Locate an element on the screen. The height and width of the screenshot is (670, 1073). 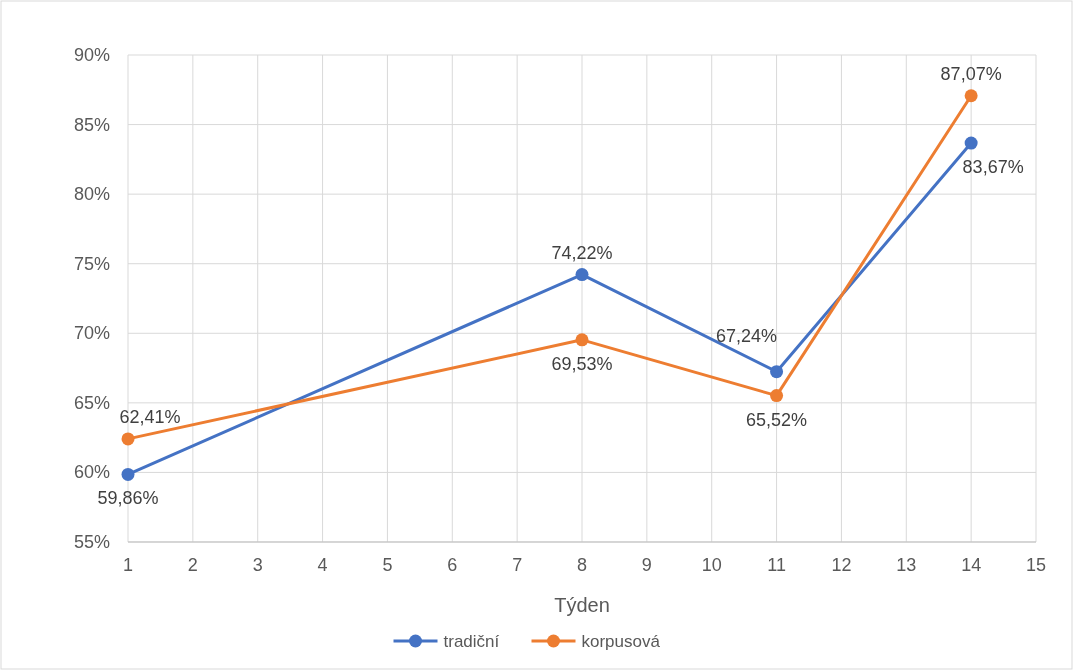
x-axis-title: Týden is located at coordinates (582, 605).